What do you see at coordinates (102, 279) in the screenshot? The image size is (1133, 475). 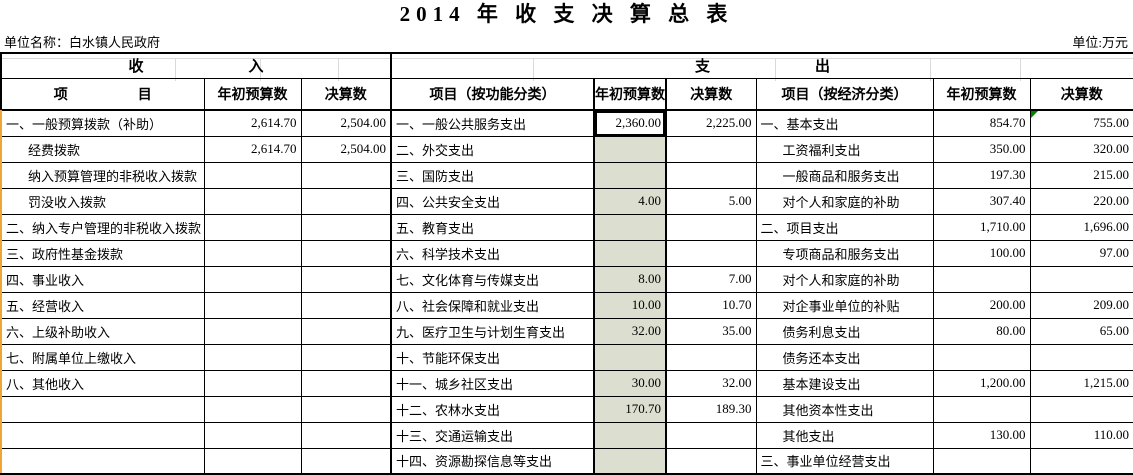 I see `income-item-cell: 四、事业收入` at bounding box center [102, 279].